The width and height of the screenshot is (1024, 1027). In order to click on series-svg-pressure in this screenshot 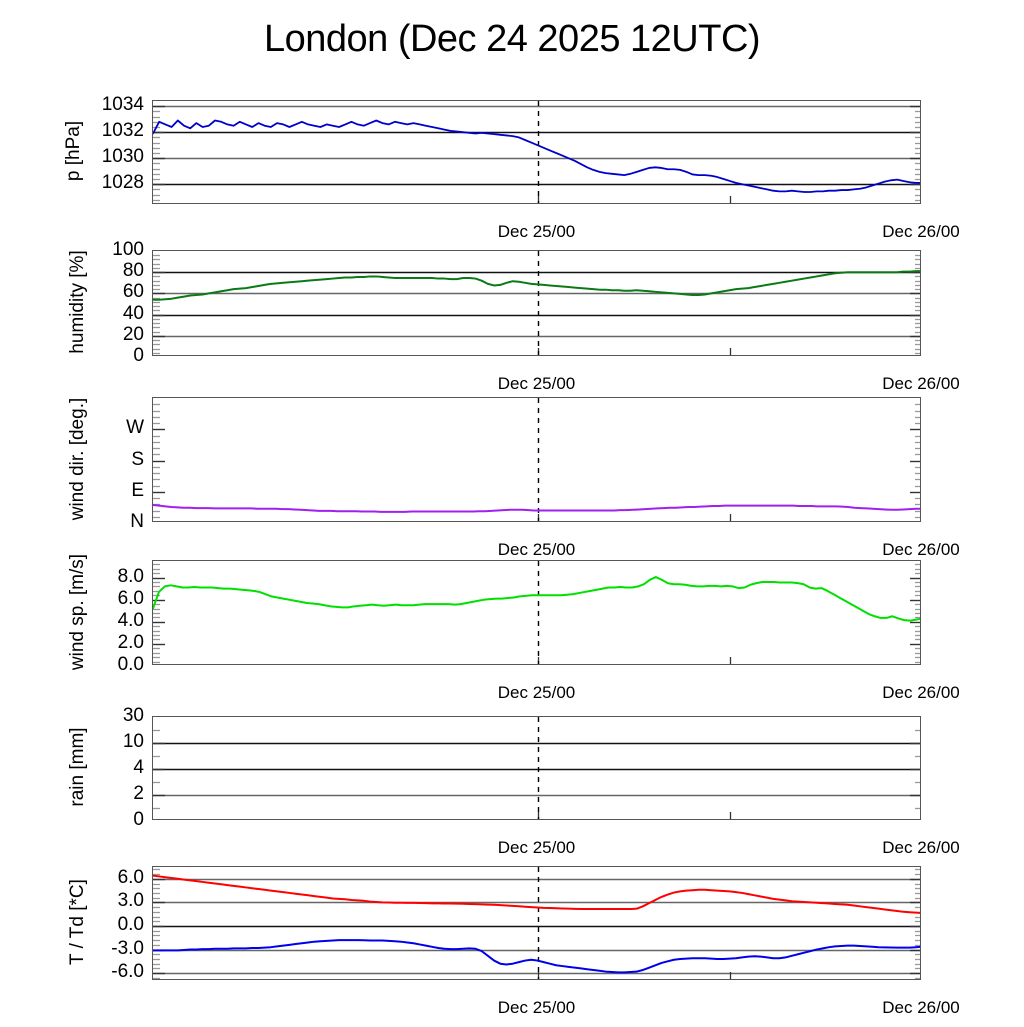, I will do `click(536, 152)`.